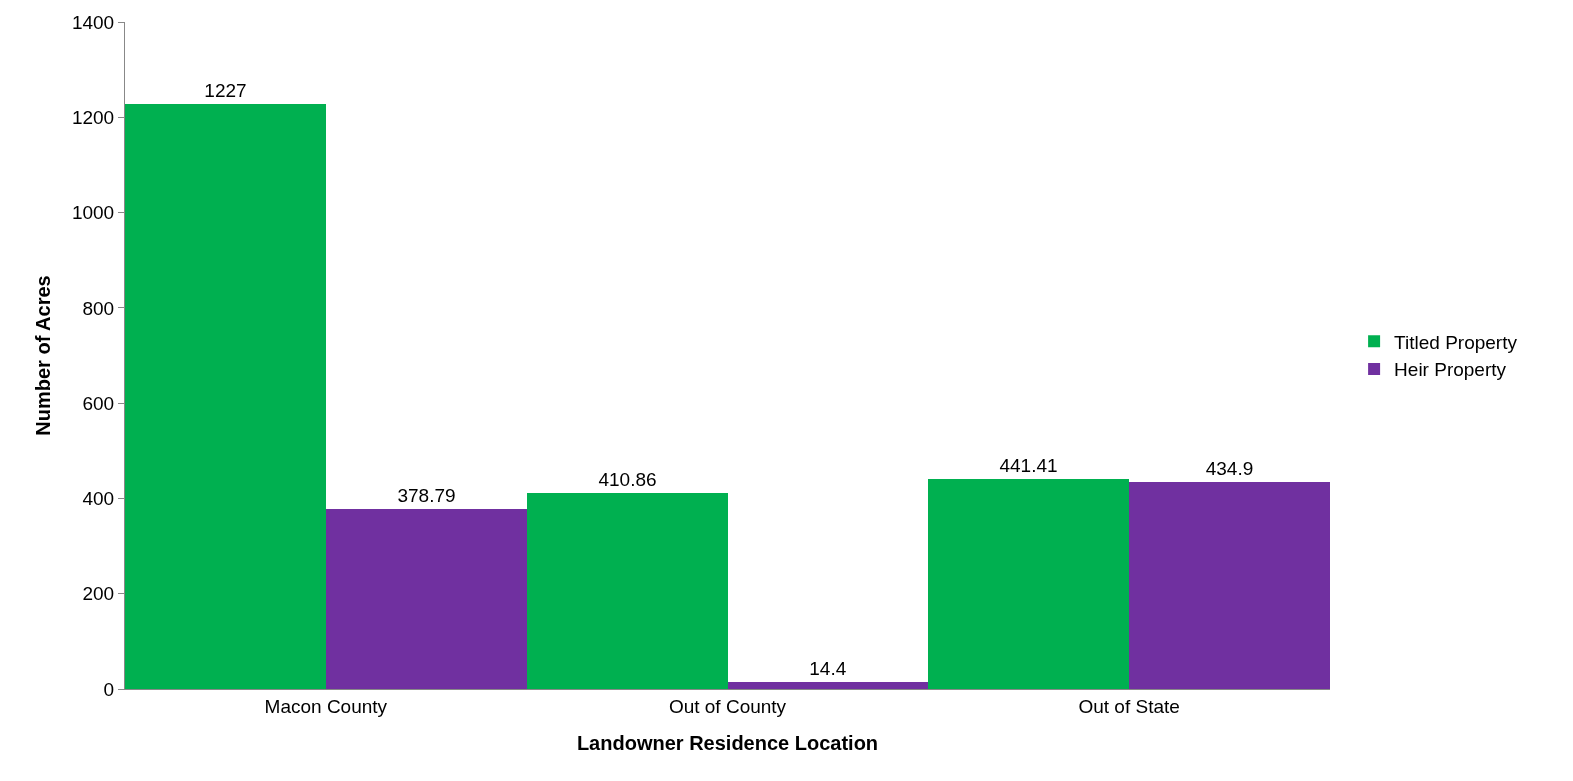 The width and height of the screenshot is (1573, 781). I want to click on data-label: 1227, so click(225, 90).